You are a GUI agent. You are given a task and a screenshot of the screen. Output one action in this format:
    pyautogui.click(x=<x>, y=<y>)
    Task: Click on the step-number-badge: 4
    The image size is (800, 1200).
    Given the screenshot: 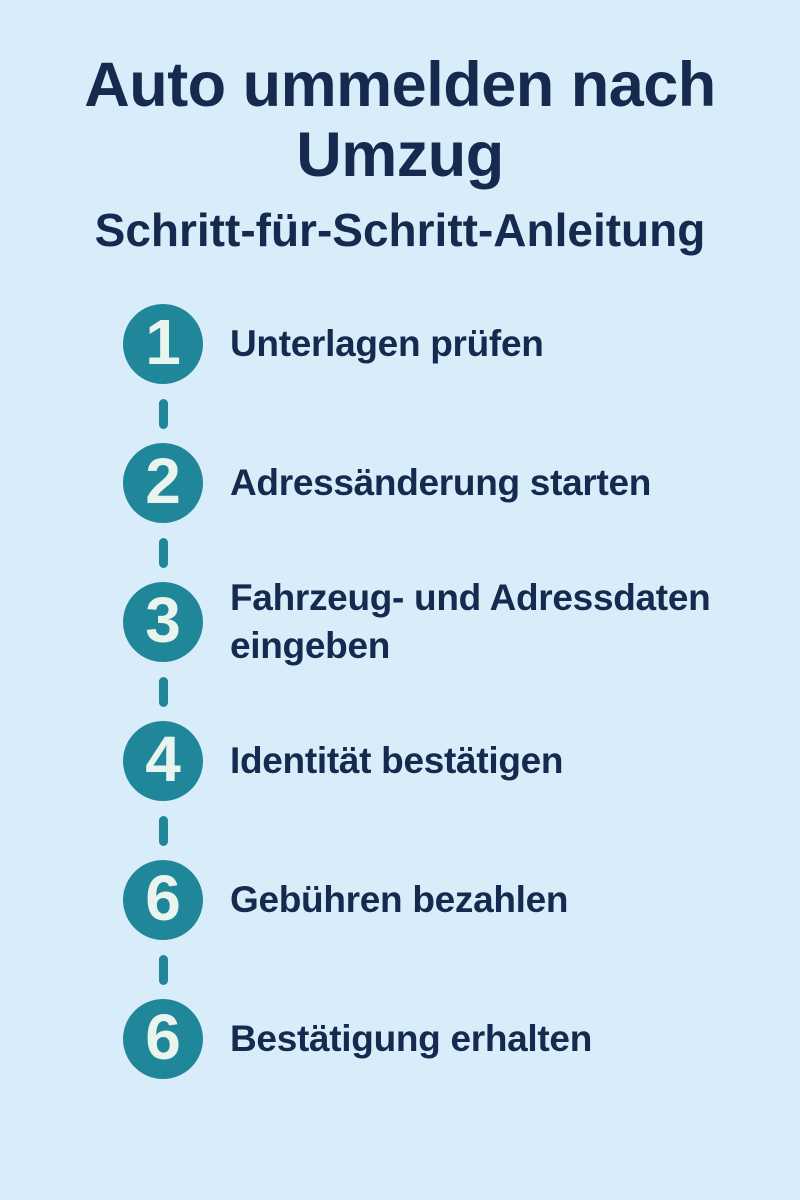 What is the action you would take?
    pyautogui.click(x=163, y=761)
    